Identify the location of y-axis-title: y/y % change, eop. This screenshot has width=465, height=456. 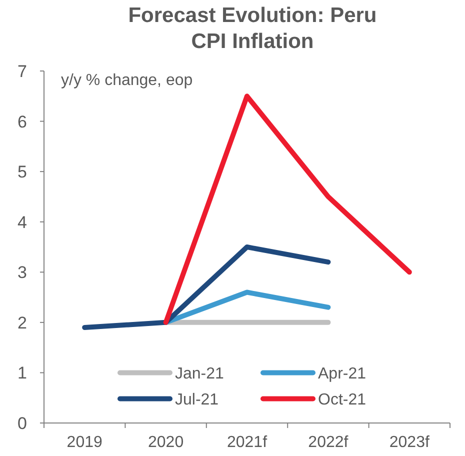
(127, 80).